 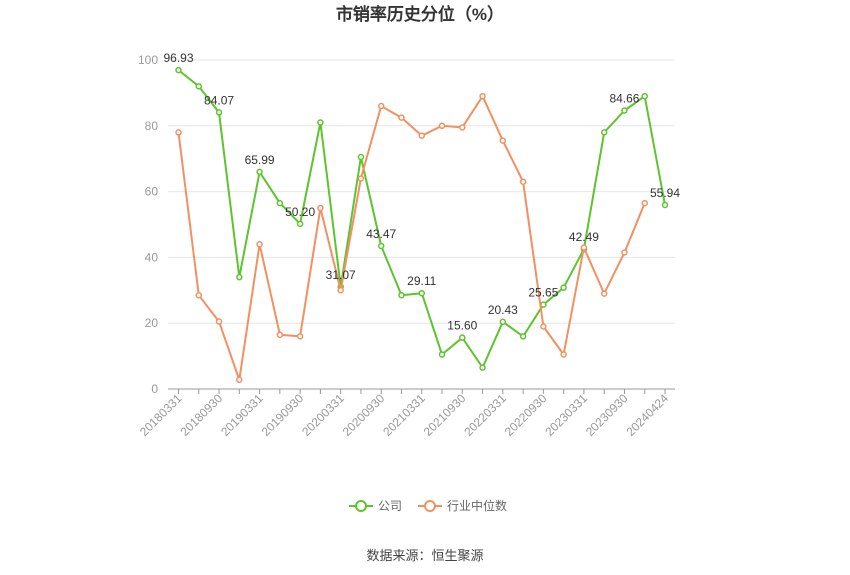 I want to click on data-label: 25.65, so click(x=543, y=293).